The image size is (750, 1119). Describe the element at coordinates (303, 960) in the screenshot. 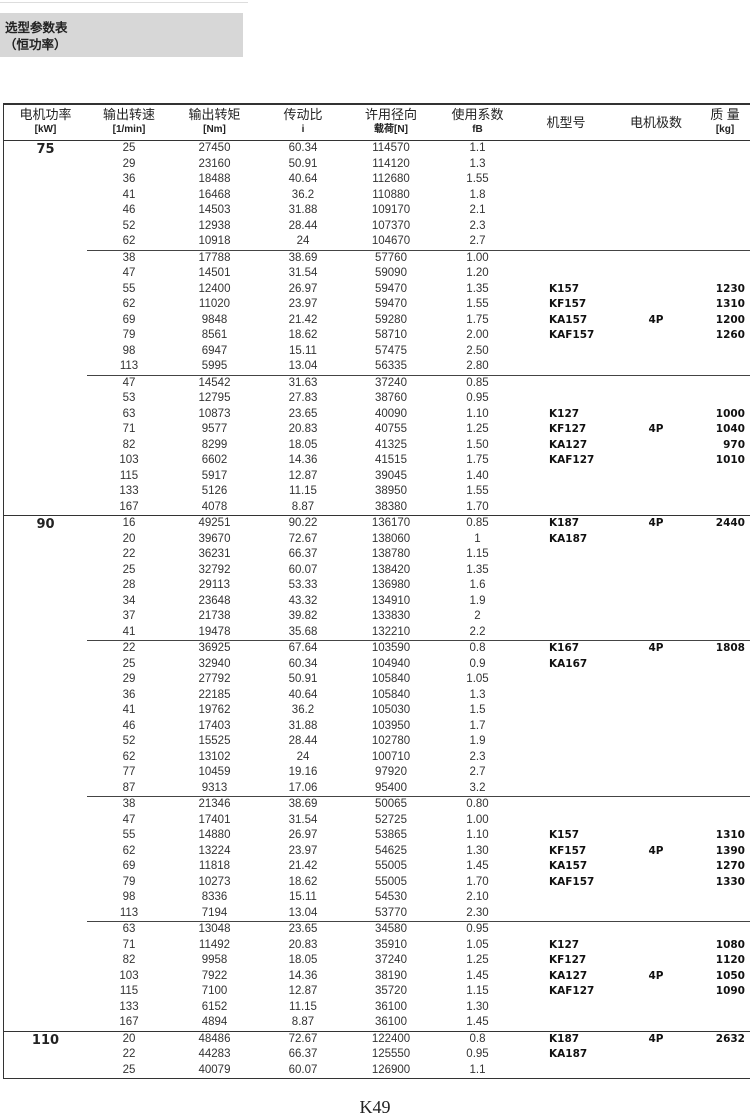

I see `ratio-cell: 18.05` at that location.